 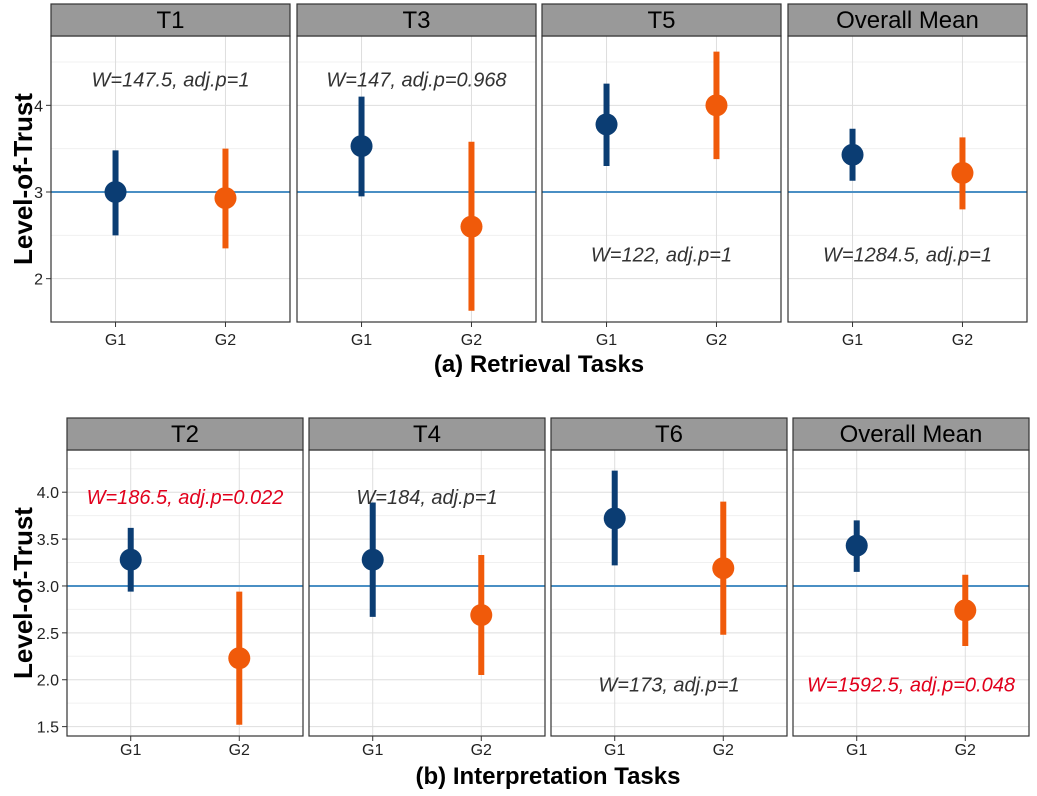 I want to click on stat-annotation: W=184, adj.p=1, so click(x=426, y=498).